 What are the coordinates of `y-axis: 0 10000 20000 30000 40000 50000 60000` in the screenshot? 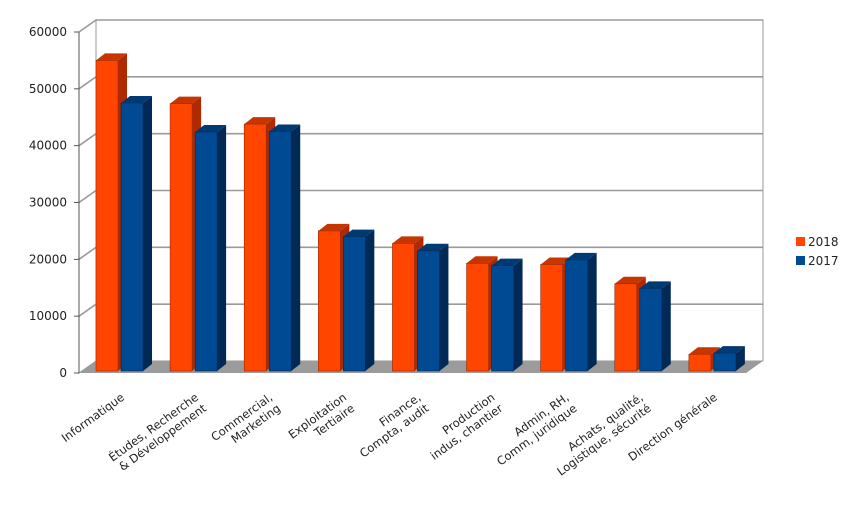 It's located at (54, 202).